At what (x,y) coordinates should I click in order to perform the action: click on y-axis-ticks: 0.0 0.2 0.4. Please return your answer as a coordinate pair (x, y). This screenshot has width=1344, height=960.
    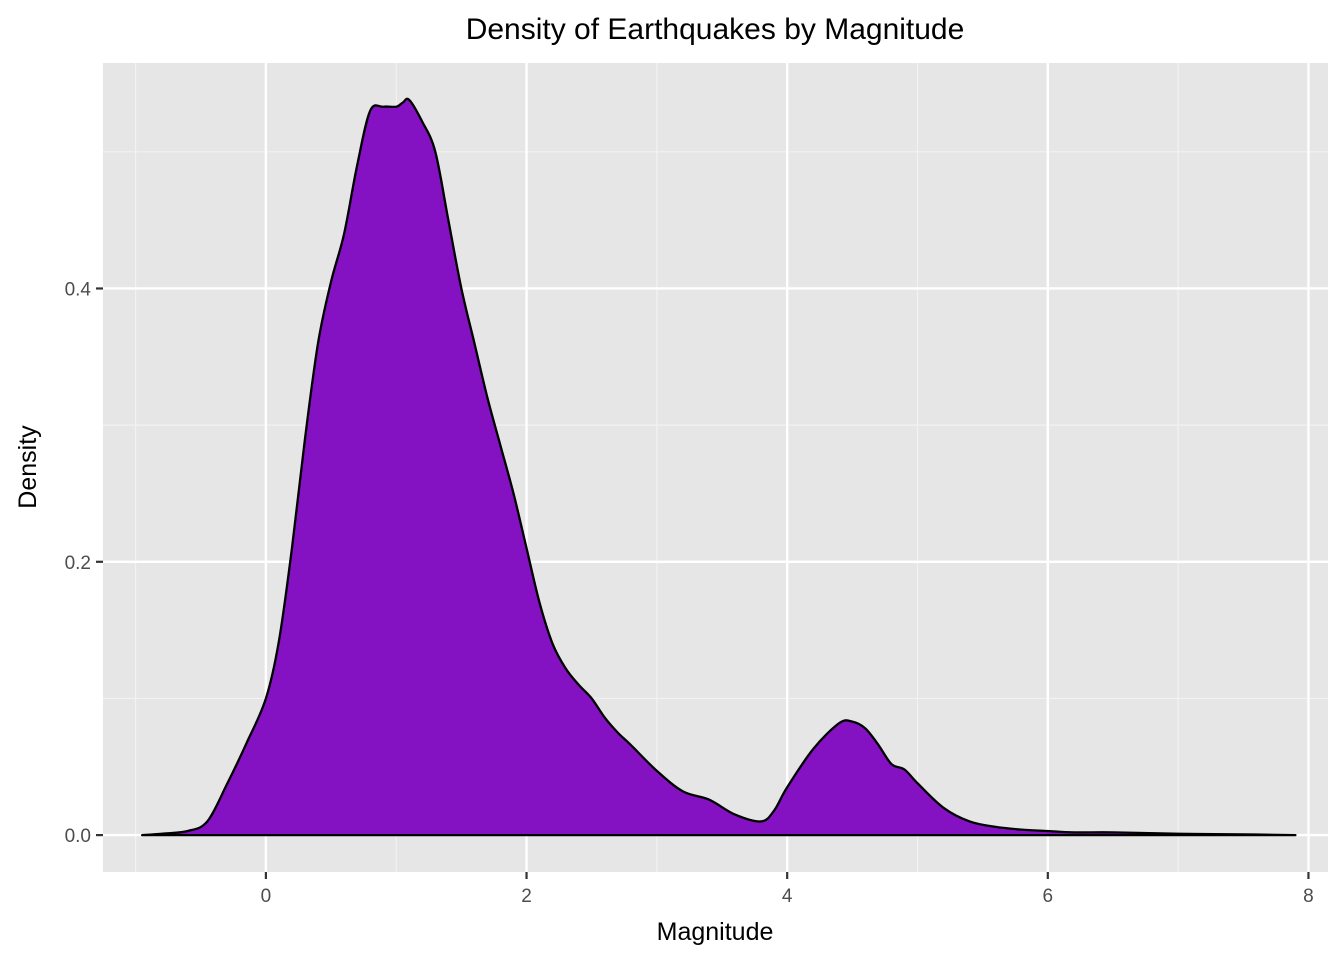
    Looking at the image, I should click on (84, 563).